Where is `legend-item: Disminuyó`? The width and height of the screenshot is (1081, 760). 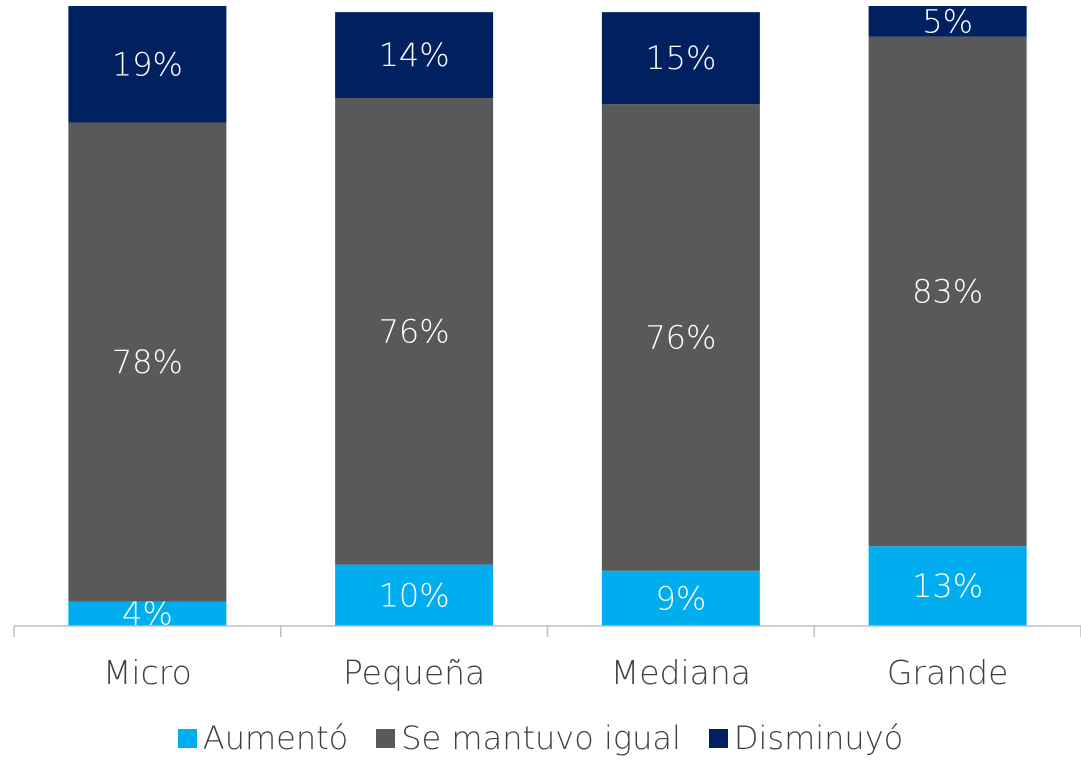 legend-item: Disminuyó is located at coordinates (806, 738).